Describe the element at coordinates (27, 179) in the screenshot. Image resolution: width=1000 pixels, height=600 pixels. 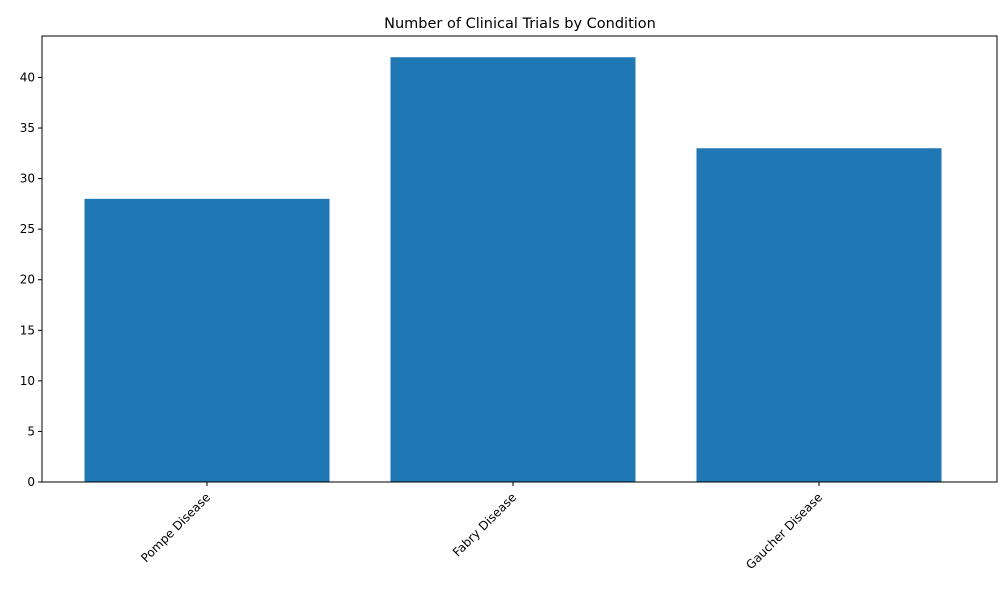
I see `y-tick-label: 30` at that location.